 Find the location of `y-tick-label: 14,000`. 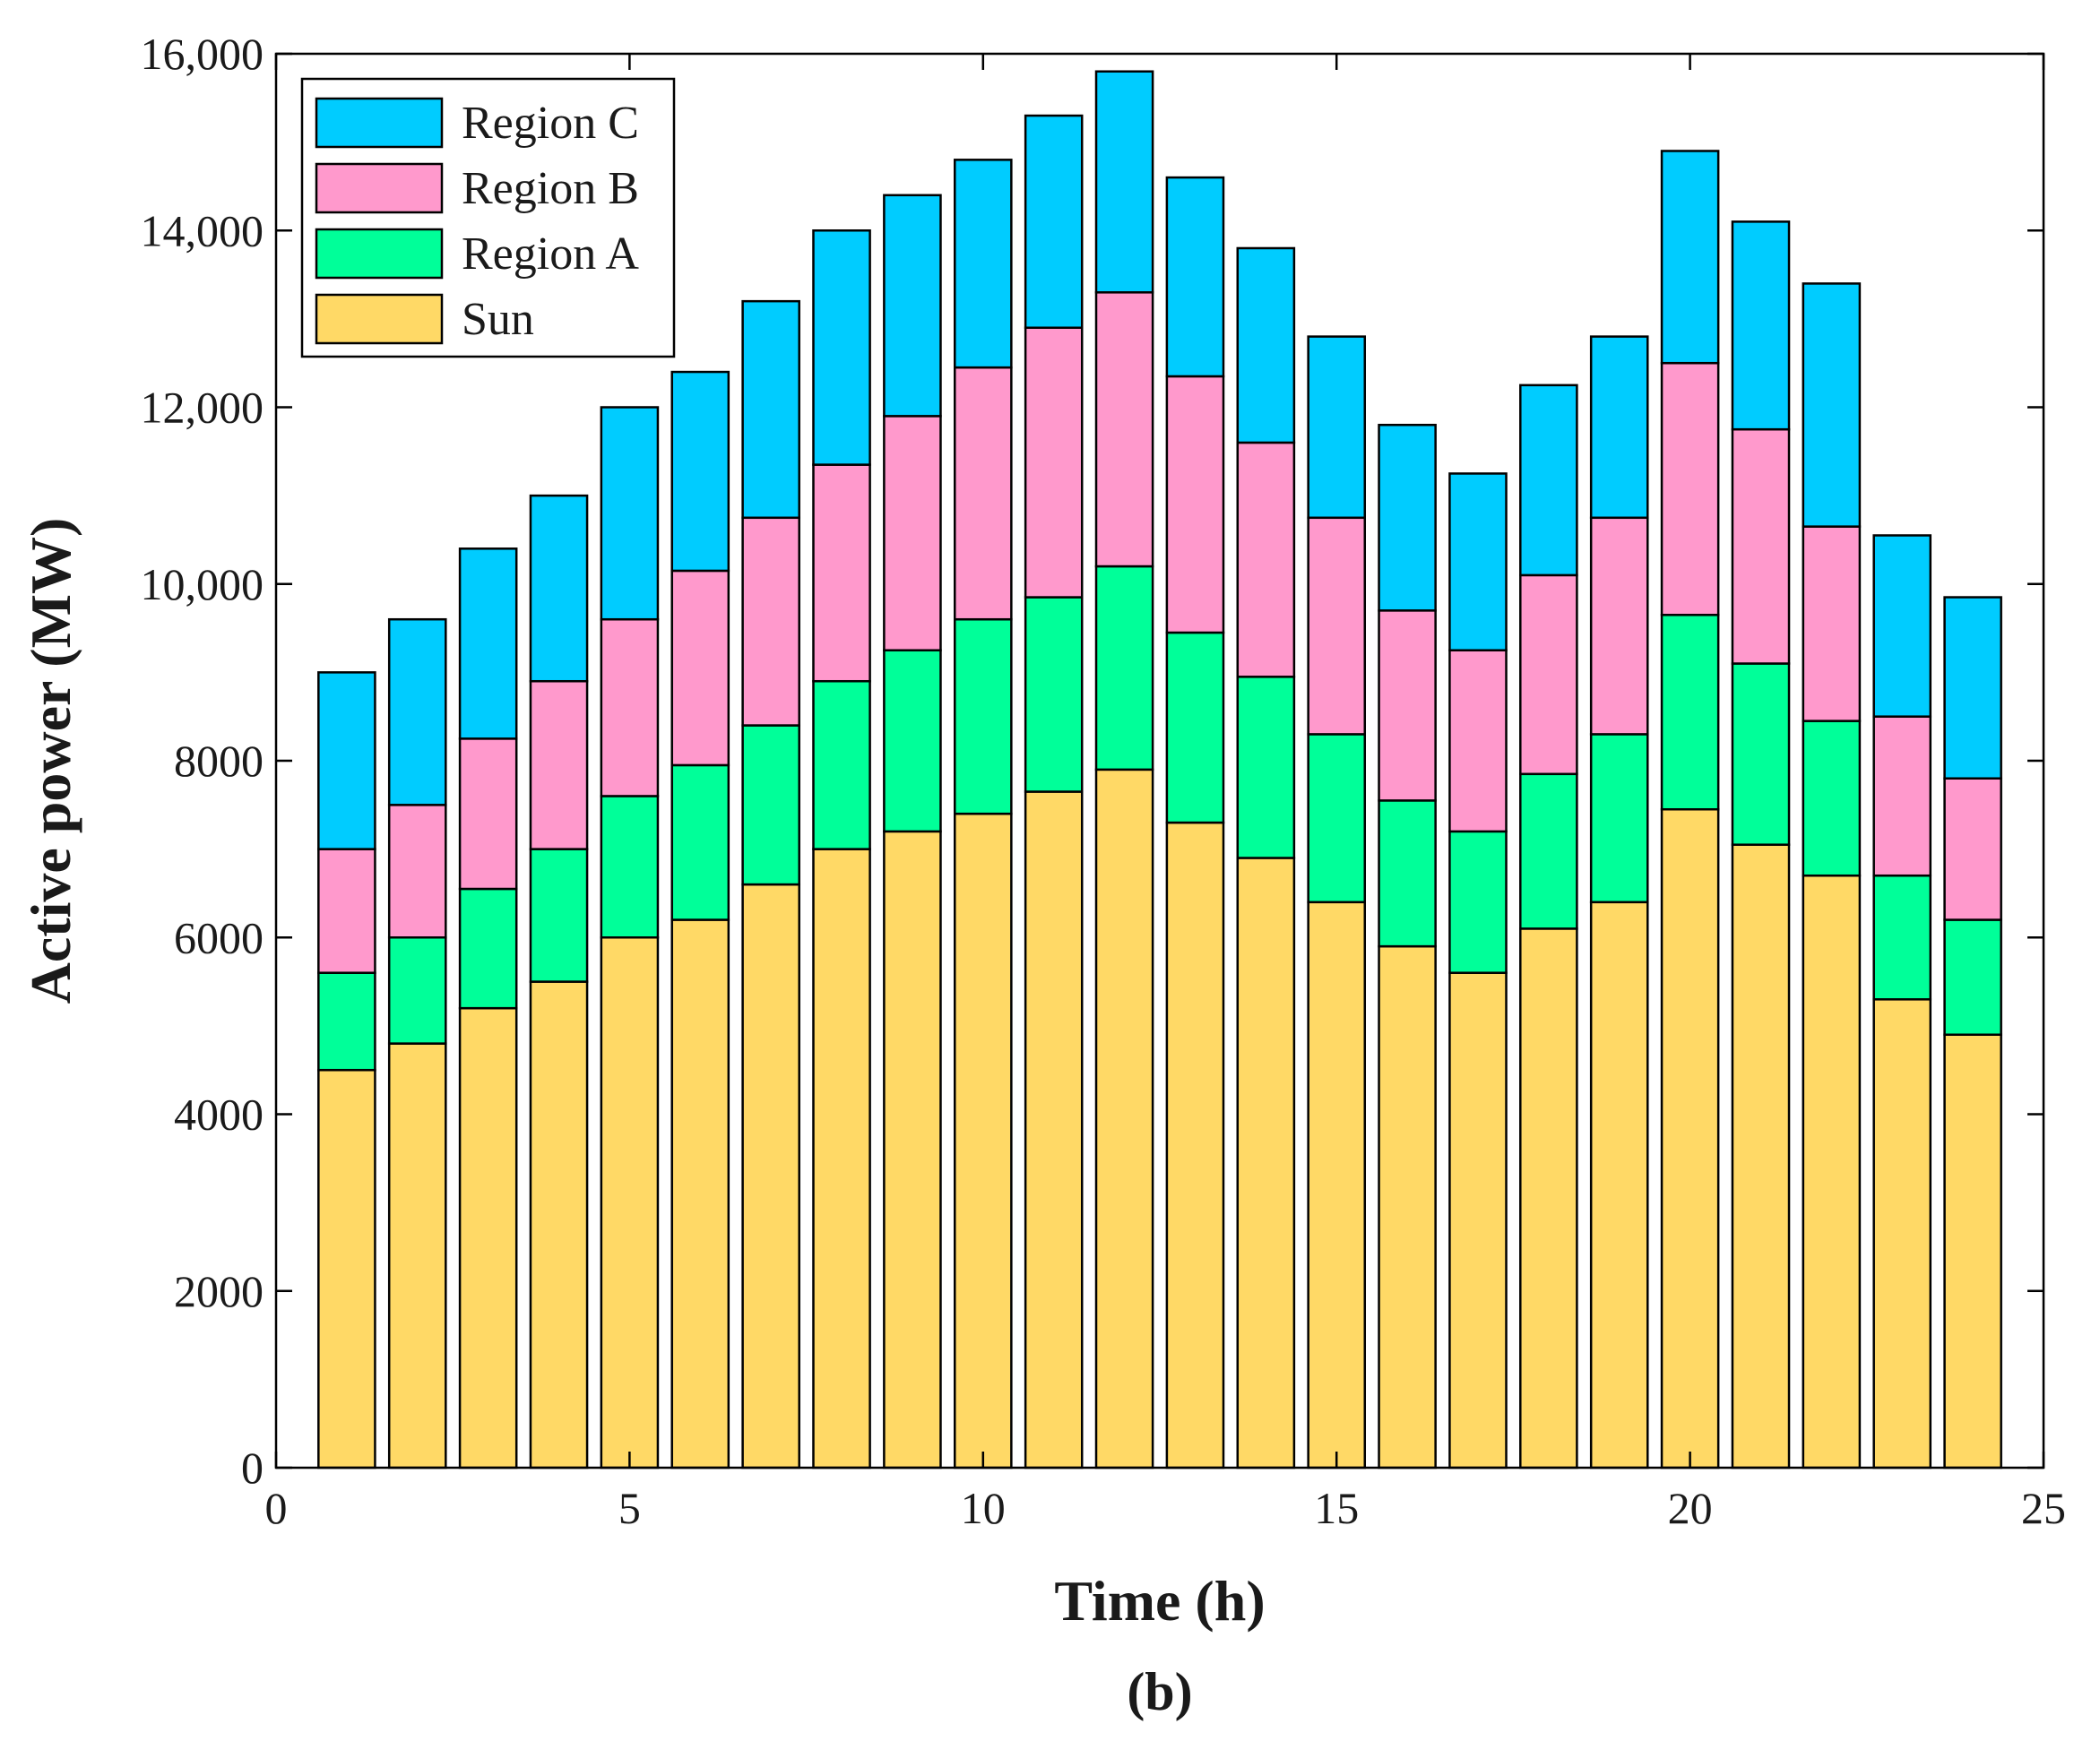

y-tick-label: 14,000 is located at coordinates (202, 230).